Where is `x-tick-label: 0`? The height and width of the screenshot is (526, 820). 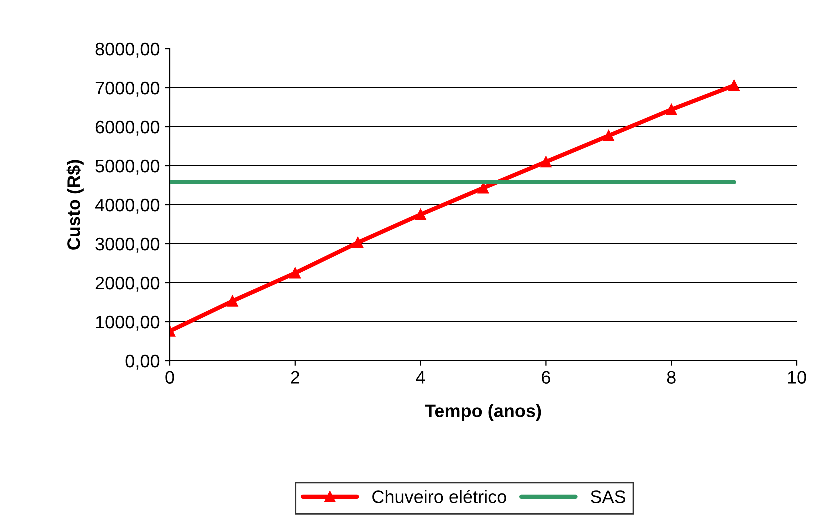
x-tick-label: 0 is located at coordinates (170, 377).